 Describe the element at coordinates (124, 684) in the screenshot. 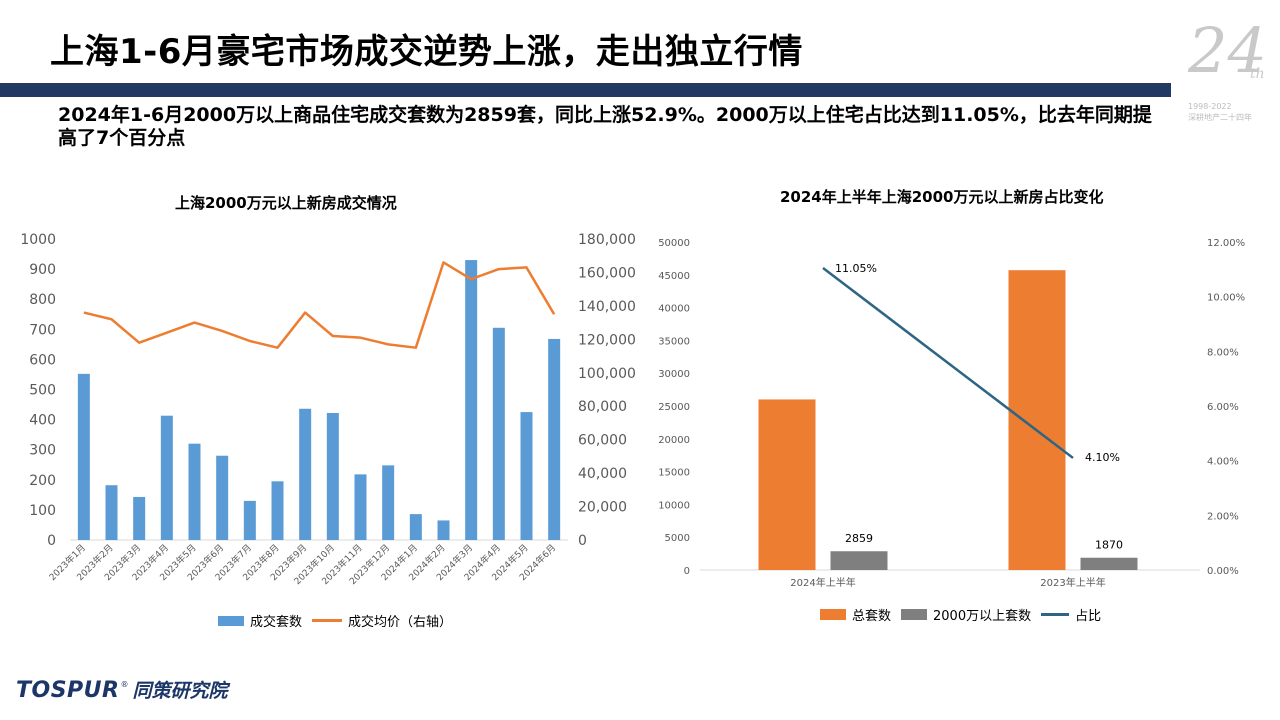

I see `logo-registered-mark: ®` at that location.